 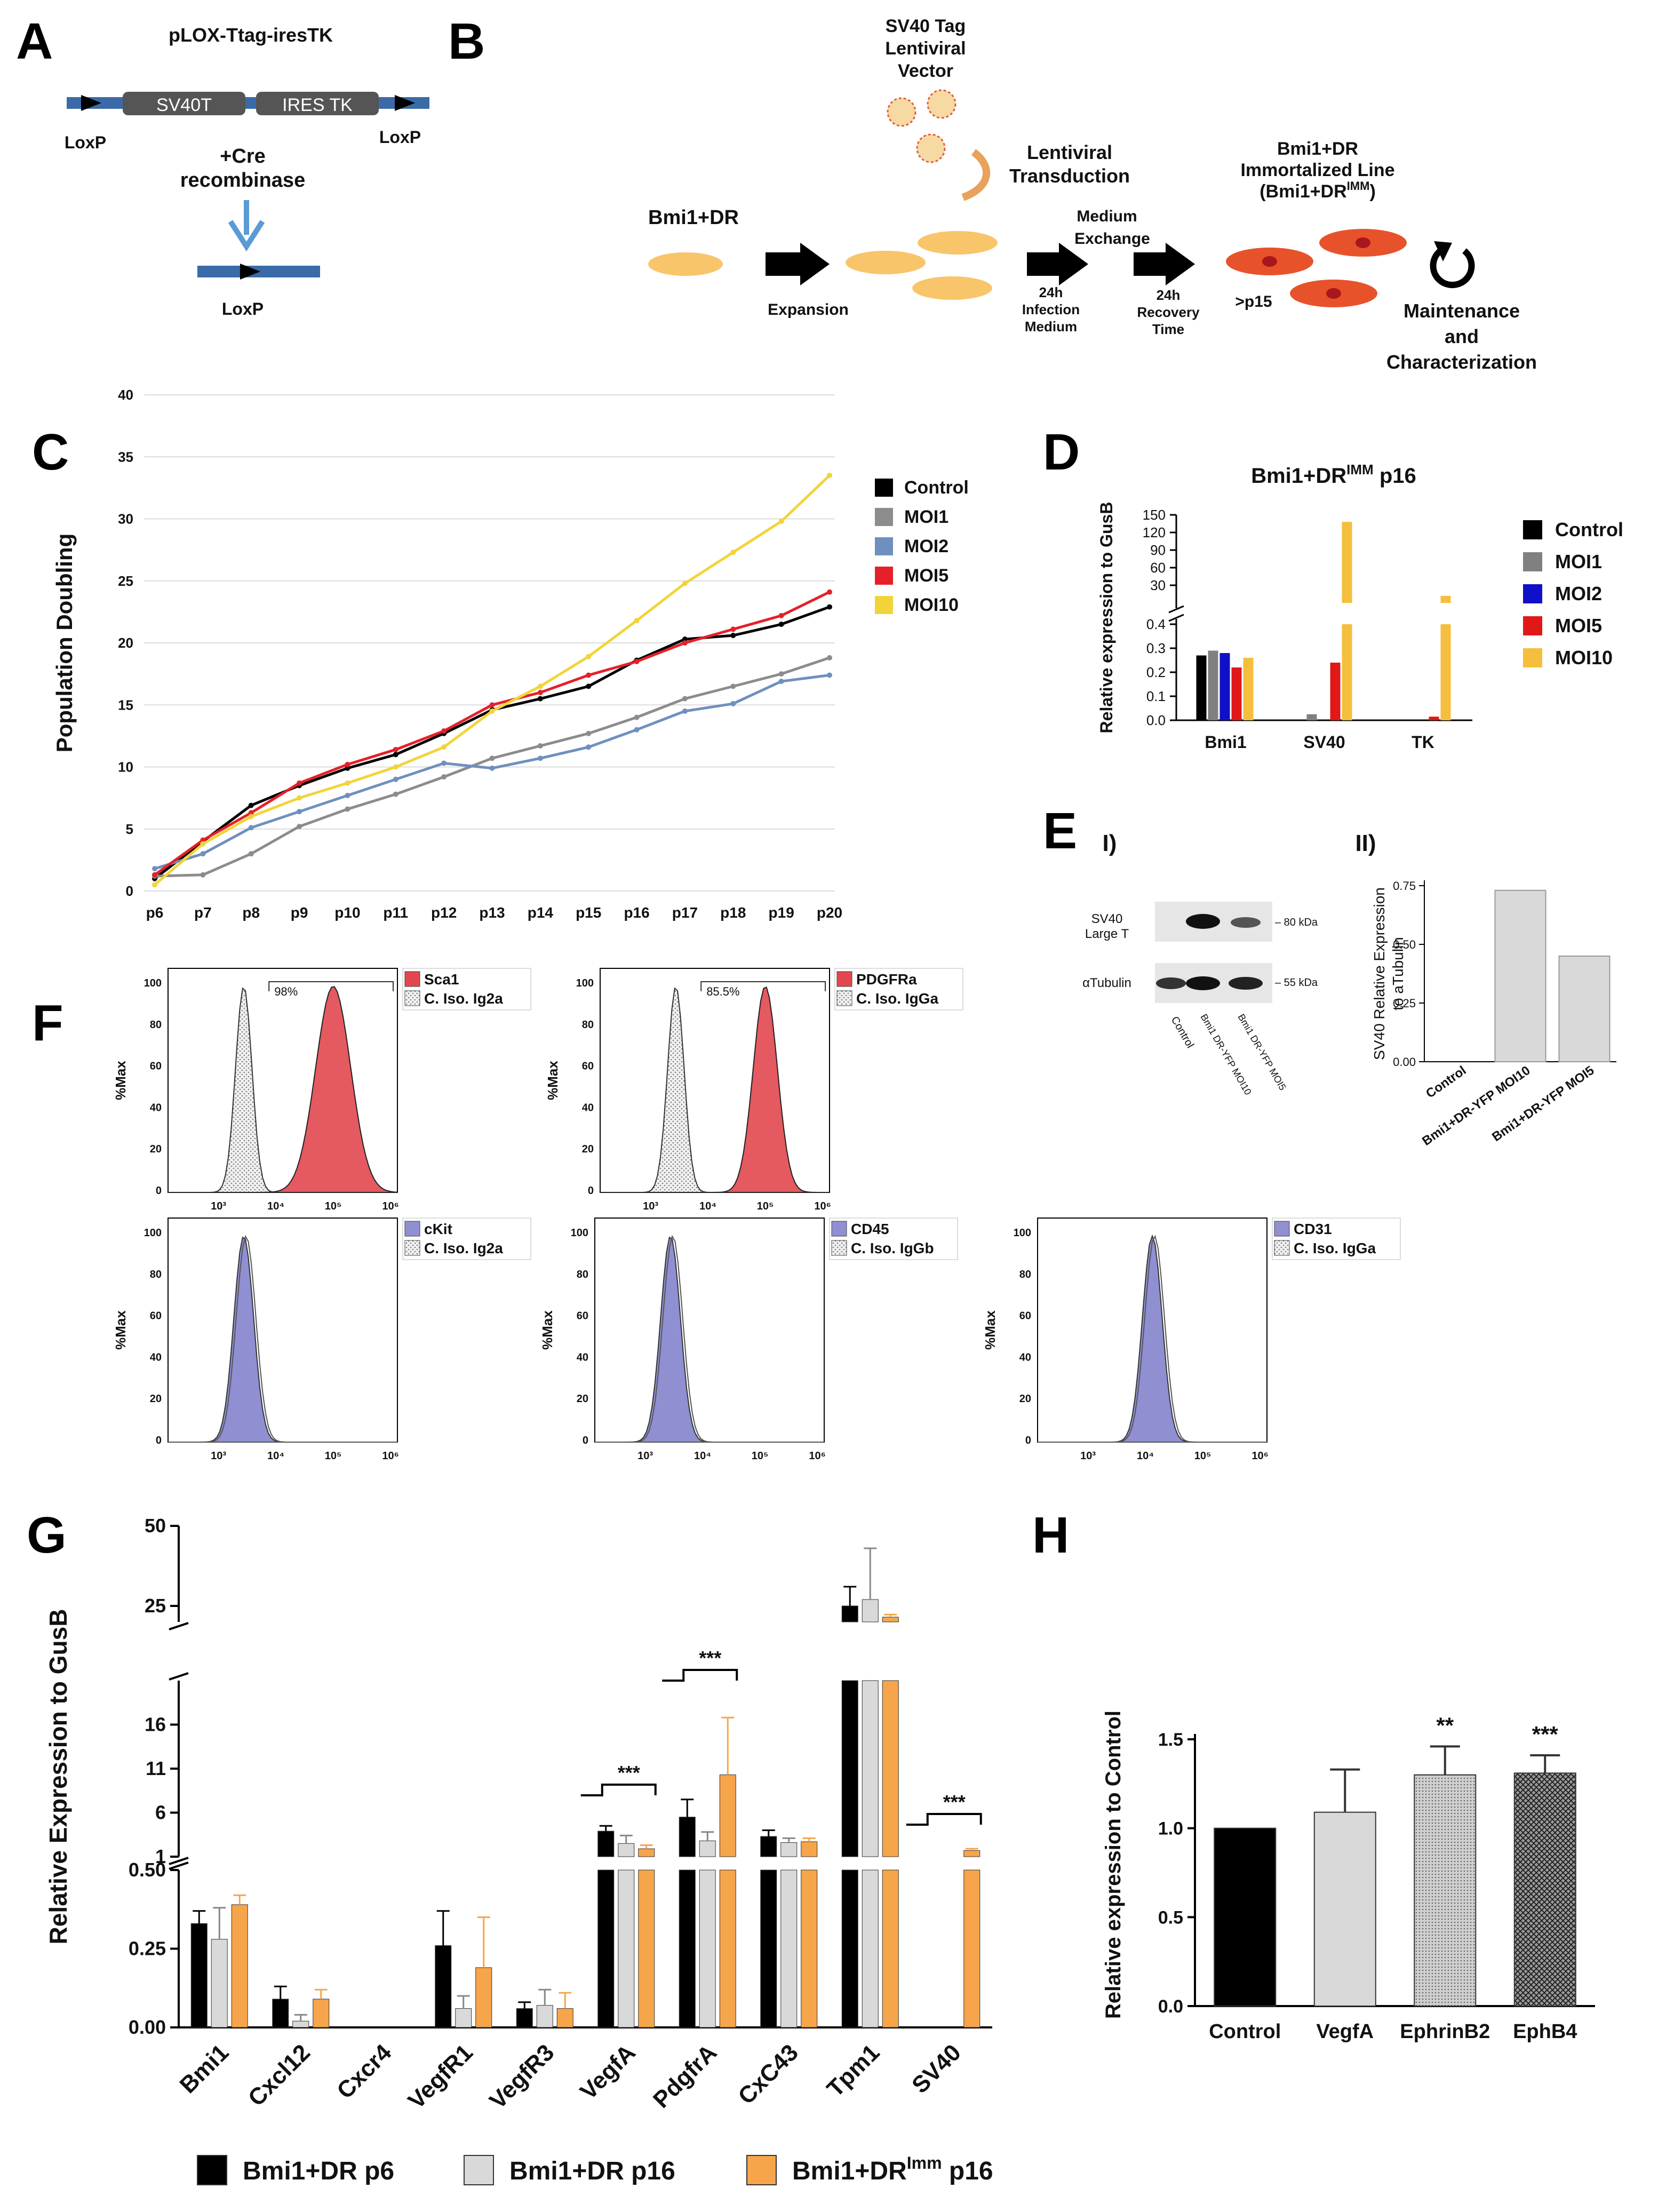 What do you see at coordinates (586, 1787) in the screenshot?
I see `chart-g-bars` at bounding box center [586, 1787].